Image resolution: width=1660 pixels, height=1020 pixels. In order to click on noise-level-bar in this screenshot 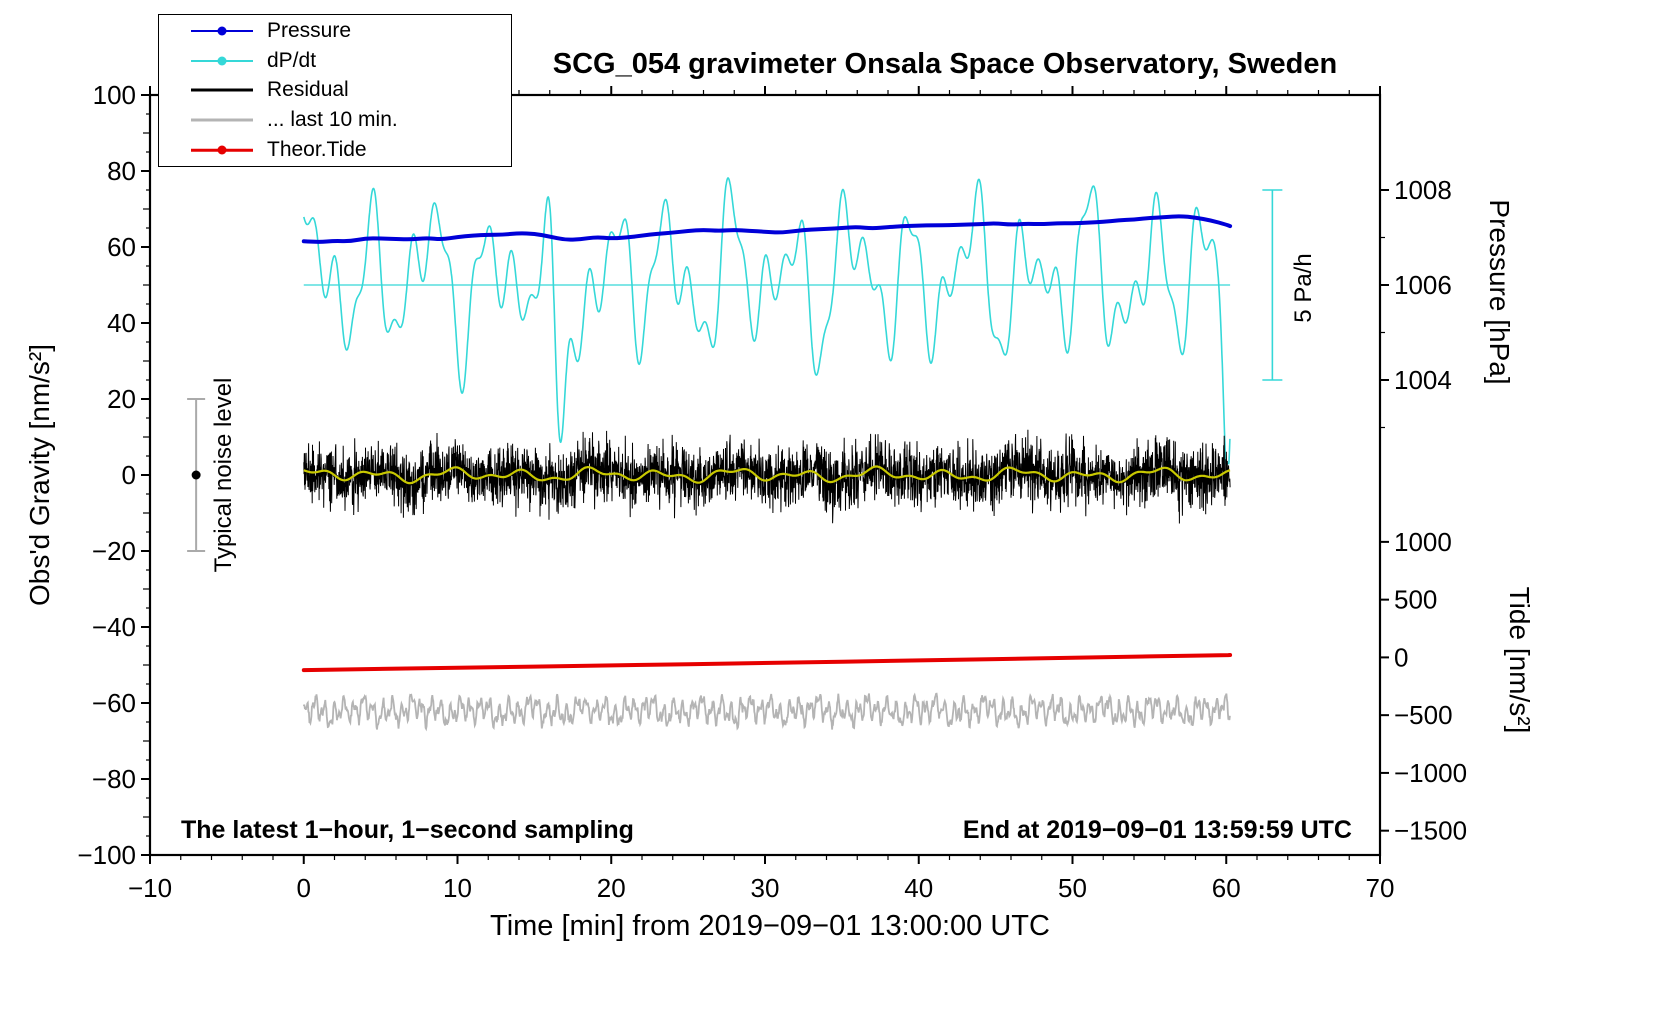, I will do `click(196, 475)`.